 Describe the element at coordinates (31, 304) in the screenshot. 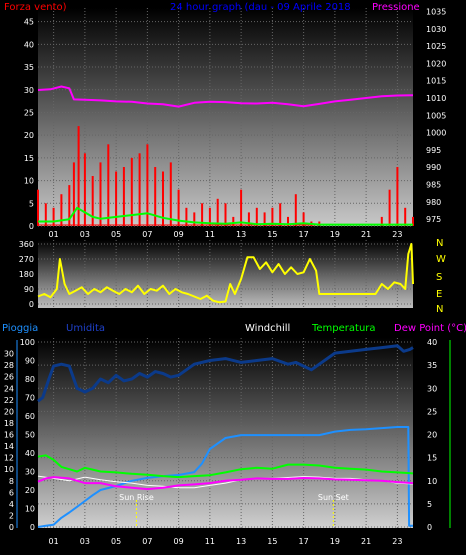

I see `direction-tick-label: 0` at that location.